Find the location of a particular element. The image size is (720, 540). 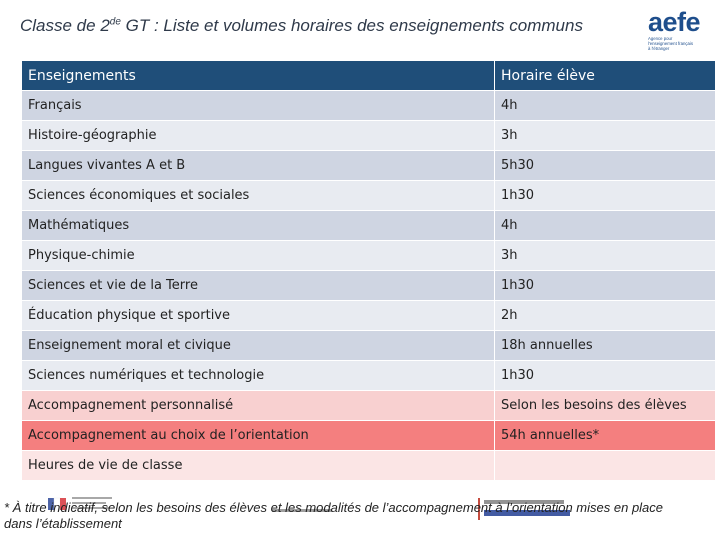

table-row: Sciences et vie de la Terre 1h30 is located at coordinates (368, 285).